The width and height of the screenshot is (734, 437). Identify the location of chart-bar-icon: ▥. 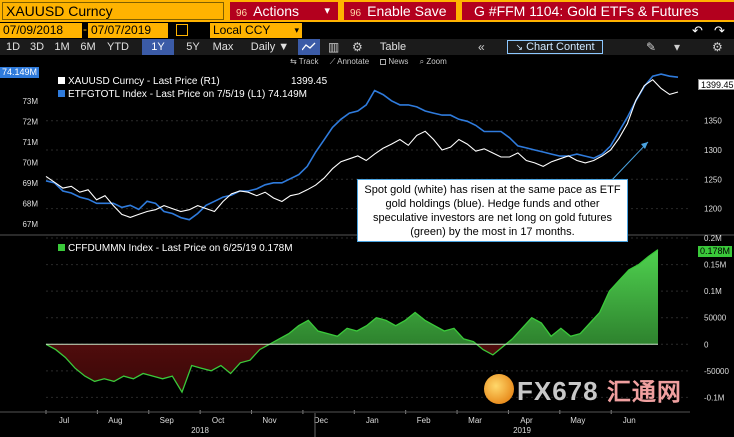
(334, 47).